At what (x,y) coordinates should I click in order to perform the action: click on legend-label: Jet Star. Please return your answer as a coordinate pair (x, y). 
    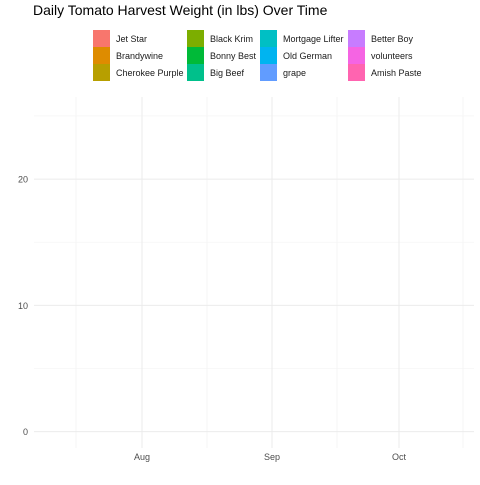
    Looking at the image, I should click on (131, 39).